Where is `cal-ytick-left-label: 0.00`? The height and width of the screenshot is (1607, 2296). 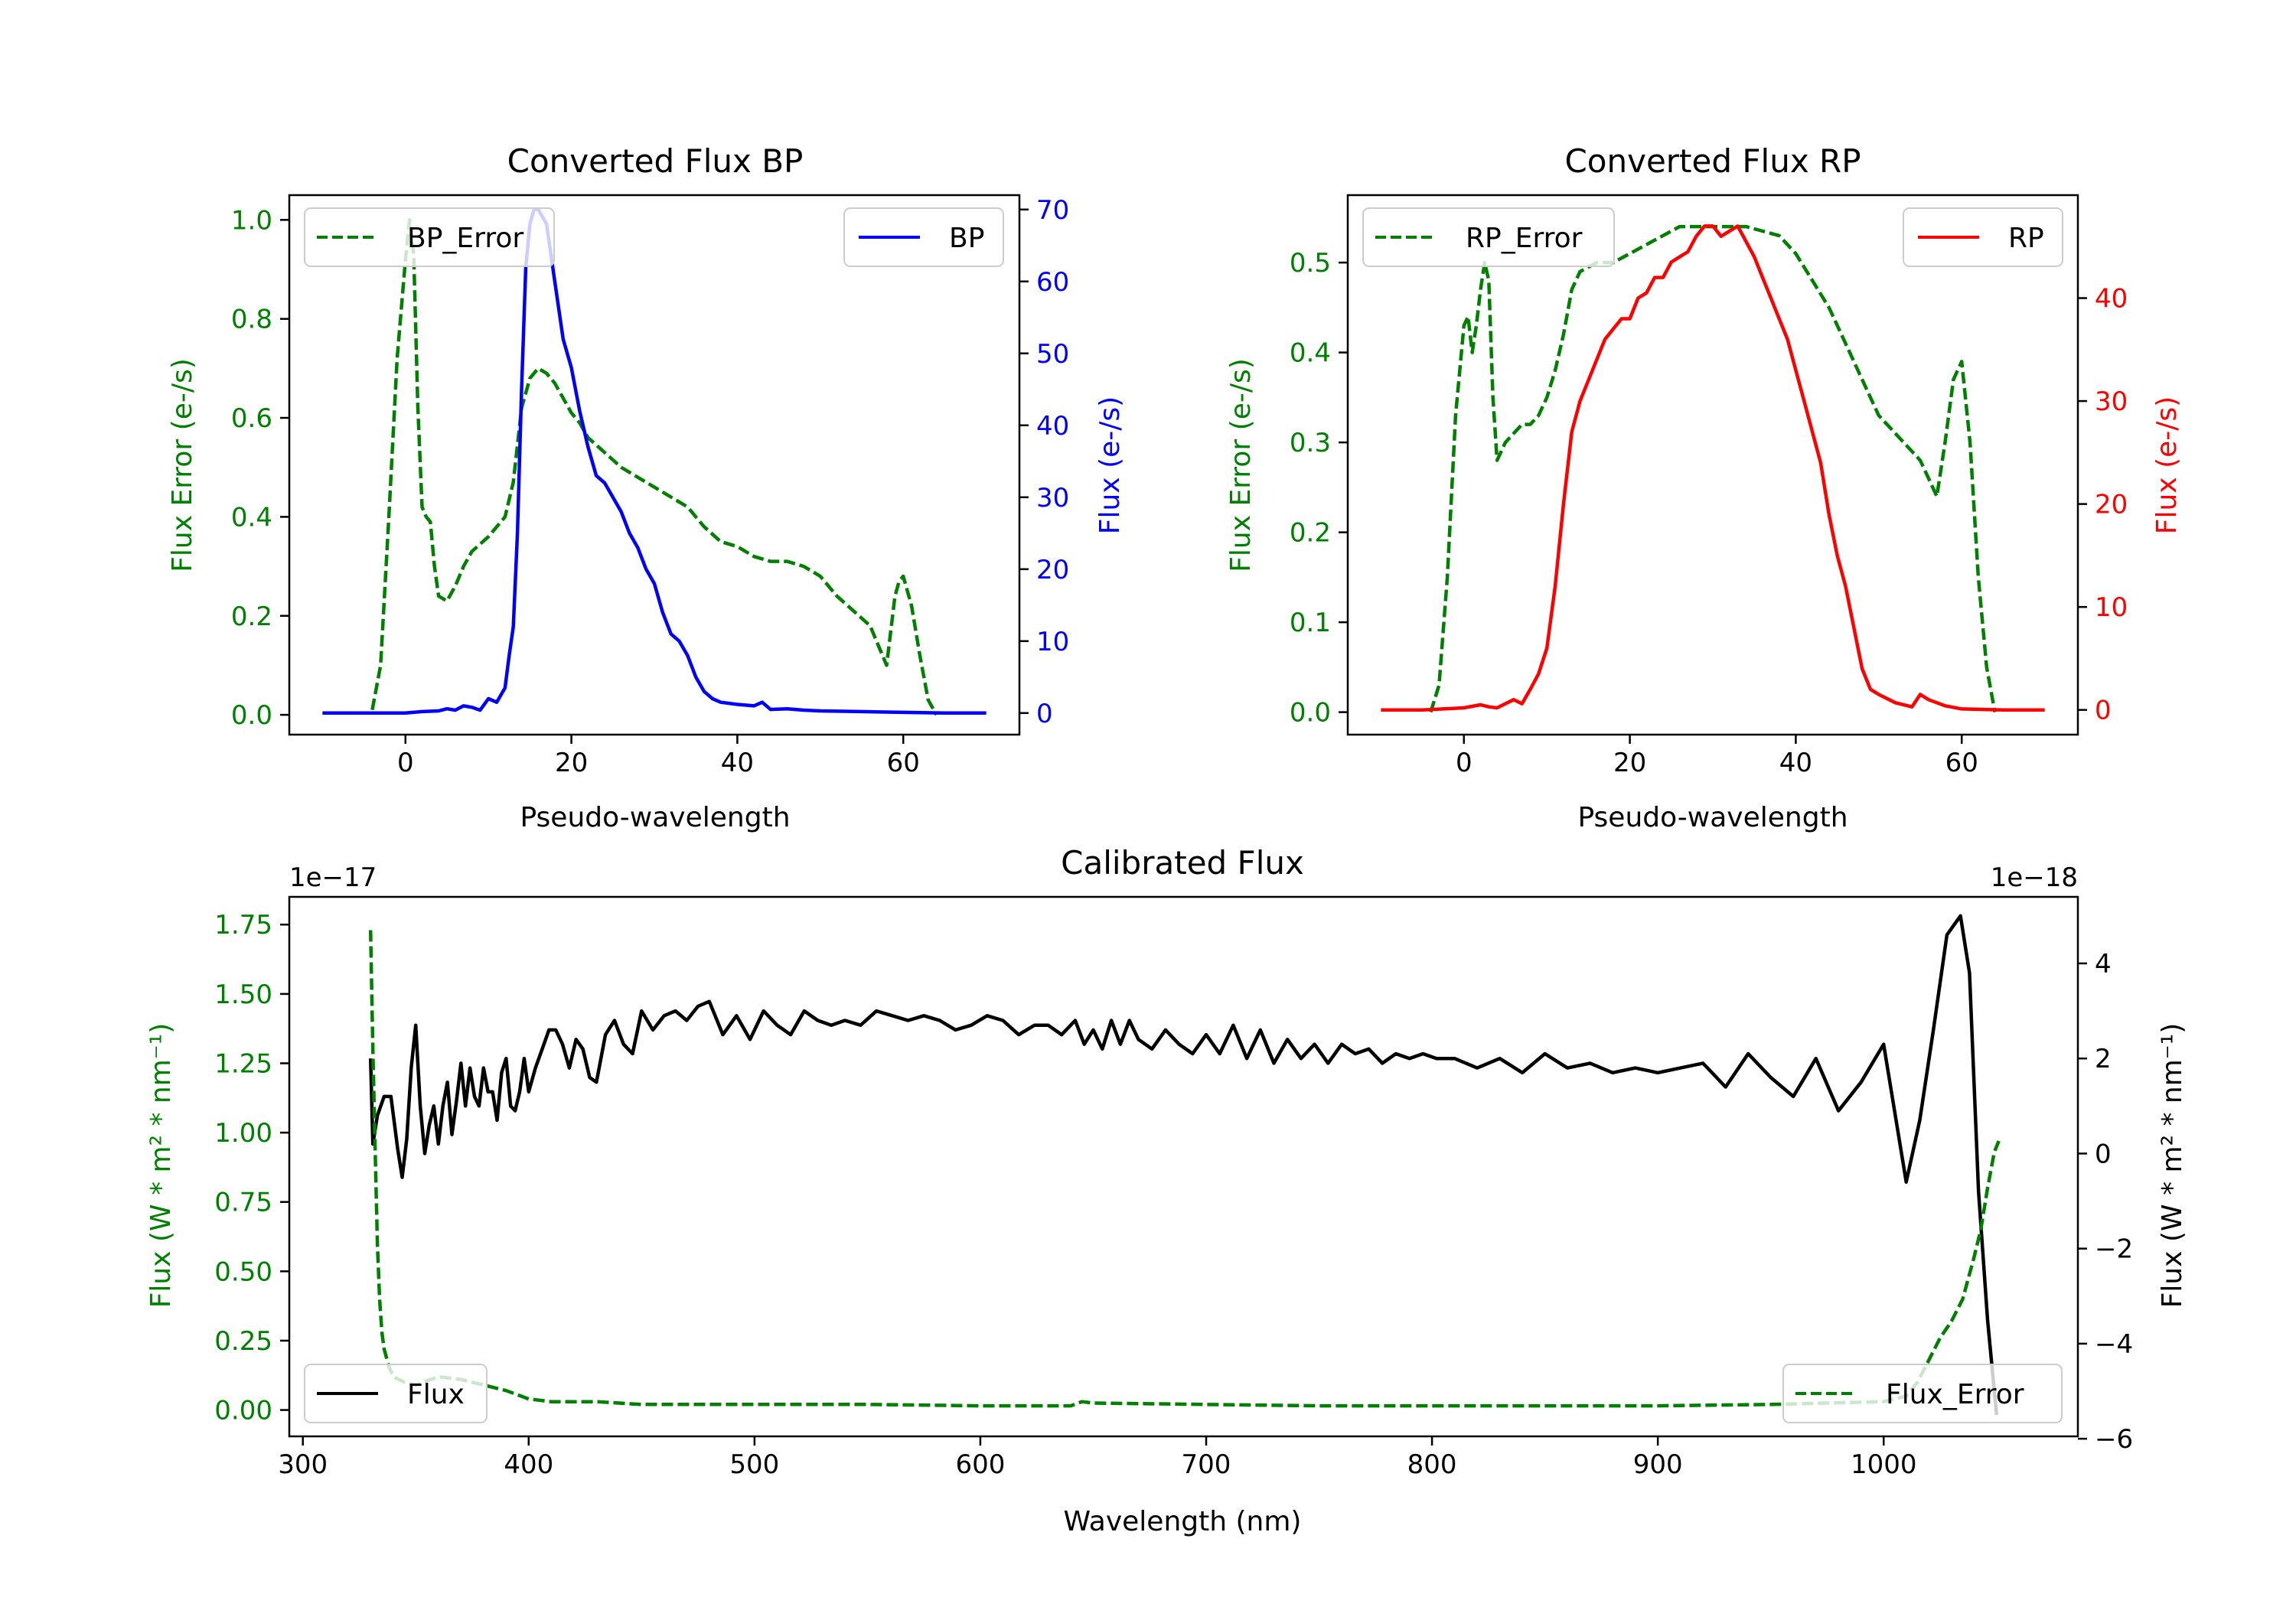 cal-ytick-left-label: 0.00 is located at coordinates (243, 1411).